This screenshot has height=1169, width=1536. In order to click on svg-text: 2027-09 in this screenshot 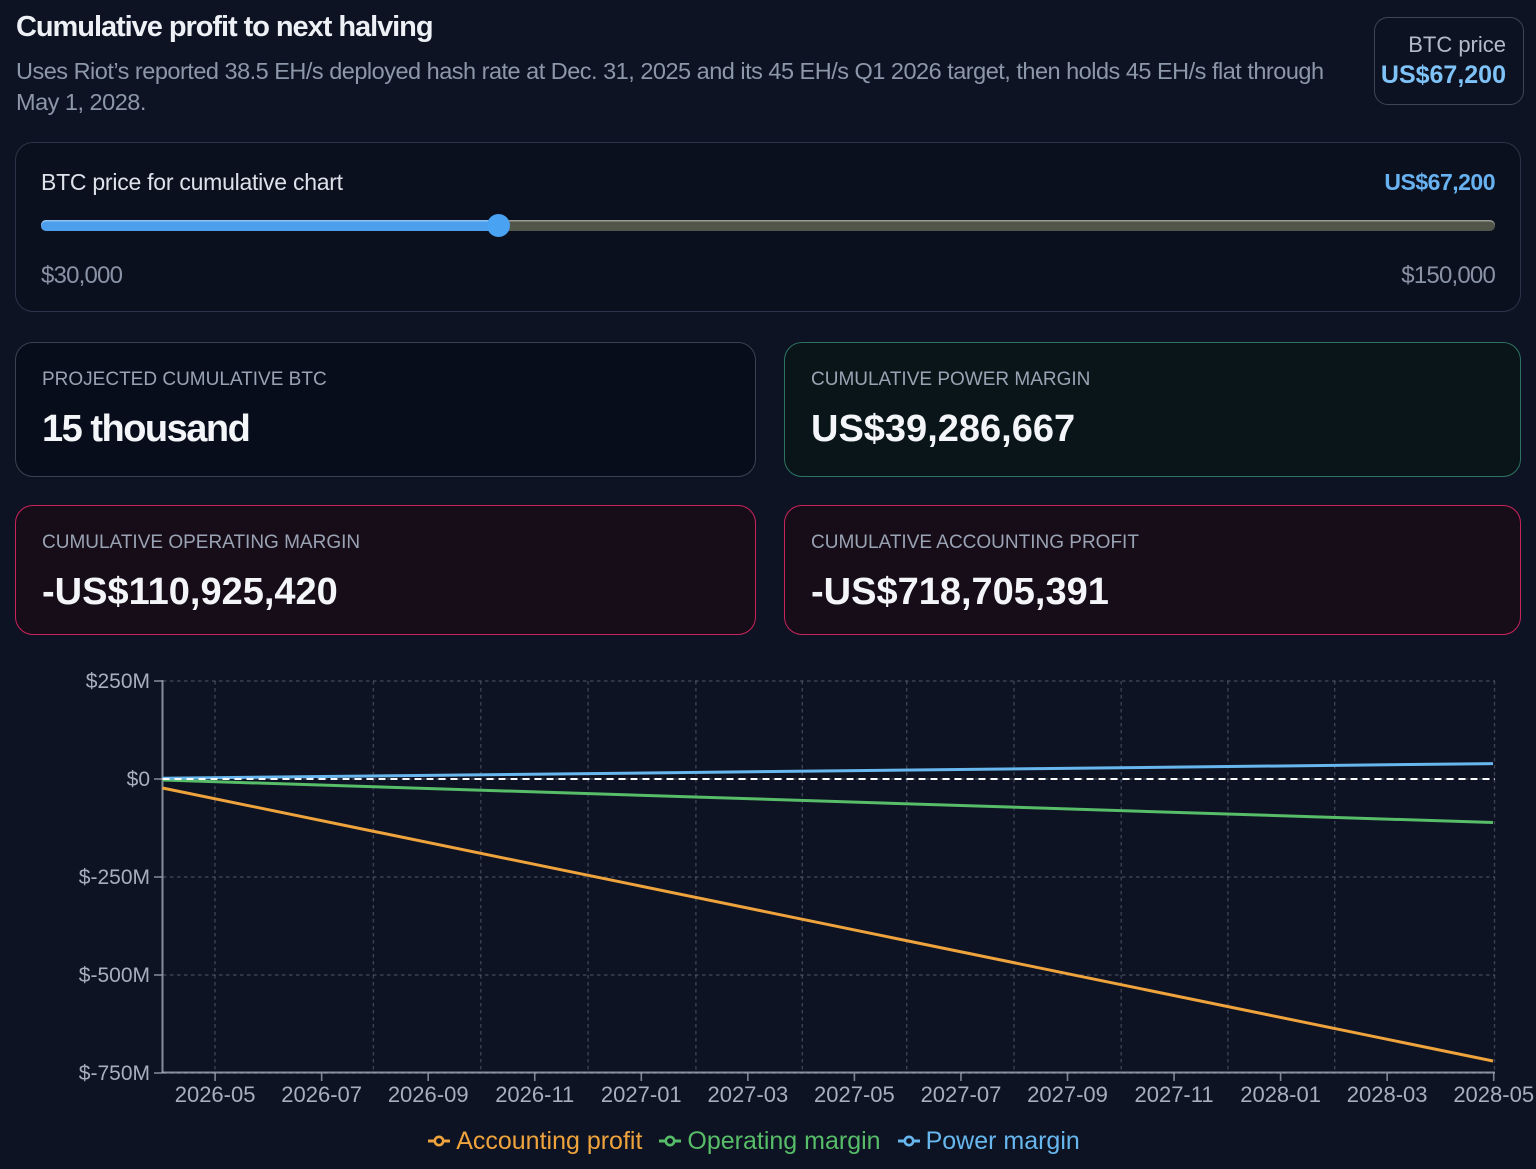, I will do `click(1067, 1094)`.